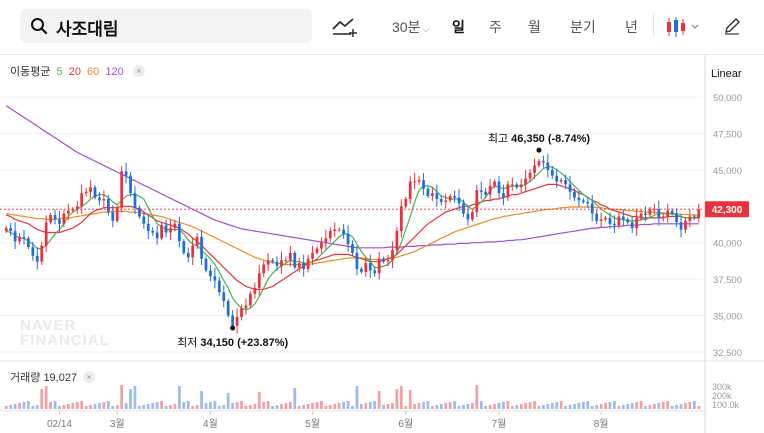 The image size is (764, 433). What do you see at coordinates (631, 27) in the screenshot?
I see `period-tab-year: 년` at bounding box center [631, 27].